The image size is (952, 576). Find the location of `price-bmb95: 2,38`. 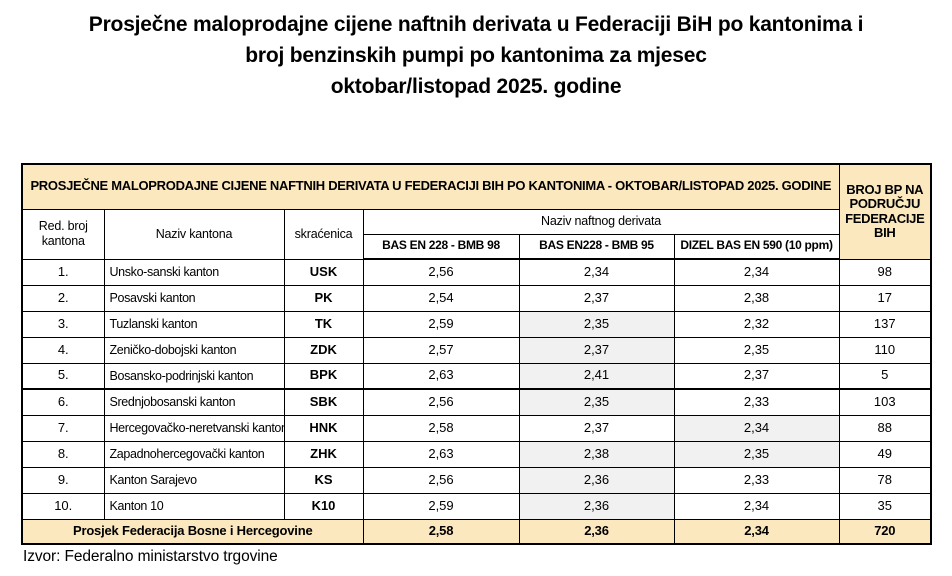

price-bmb95: 2,38 is located at coordinates (596, 454).